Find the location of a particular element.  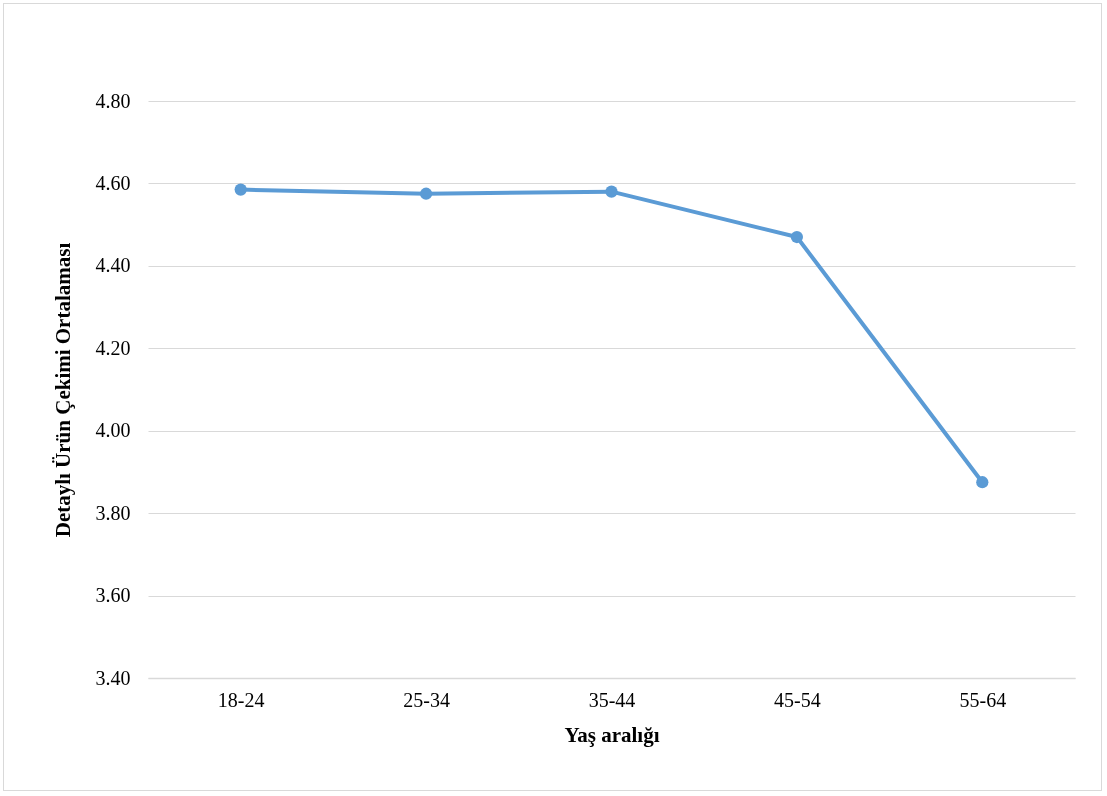

y-tick-label: 3.60 is located at coordinates (113, 595).